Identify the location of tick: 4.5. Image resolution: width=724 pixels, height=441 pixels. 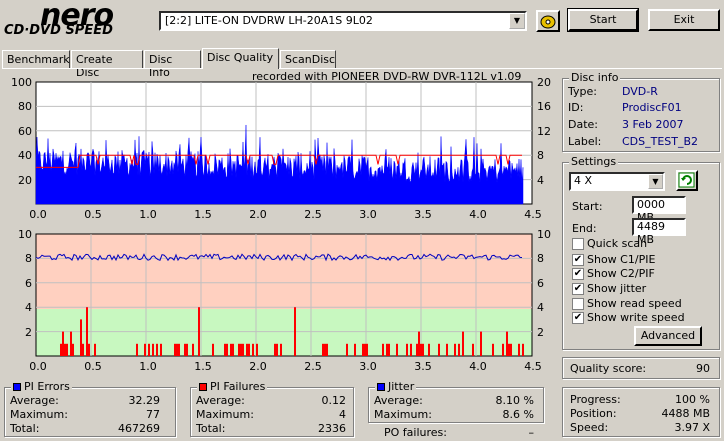
(533, 214).